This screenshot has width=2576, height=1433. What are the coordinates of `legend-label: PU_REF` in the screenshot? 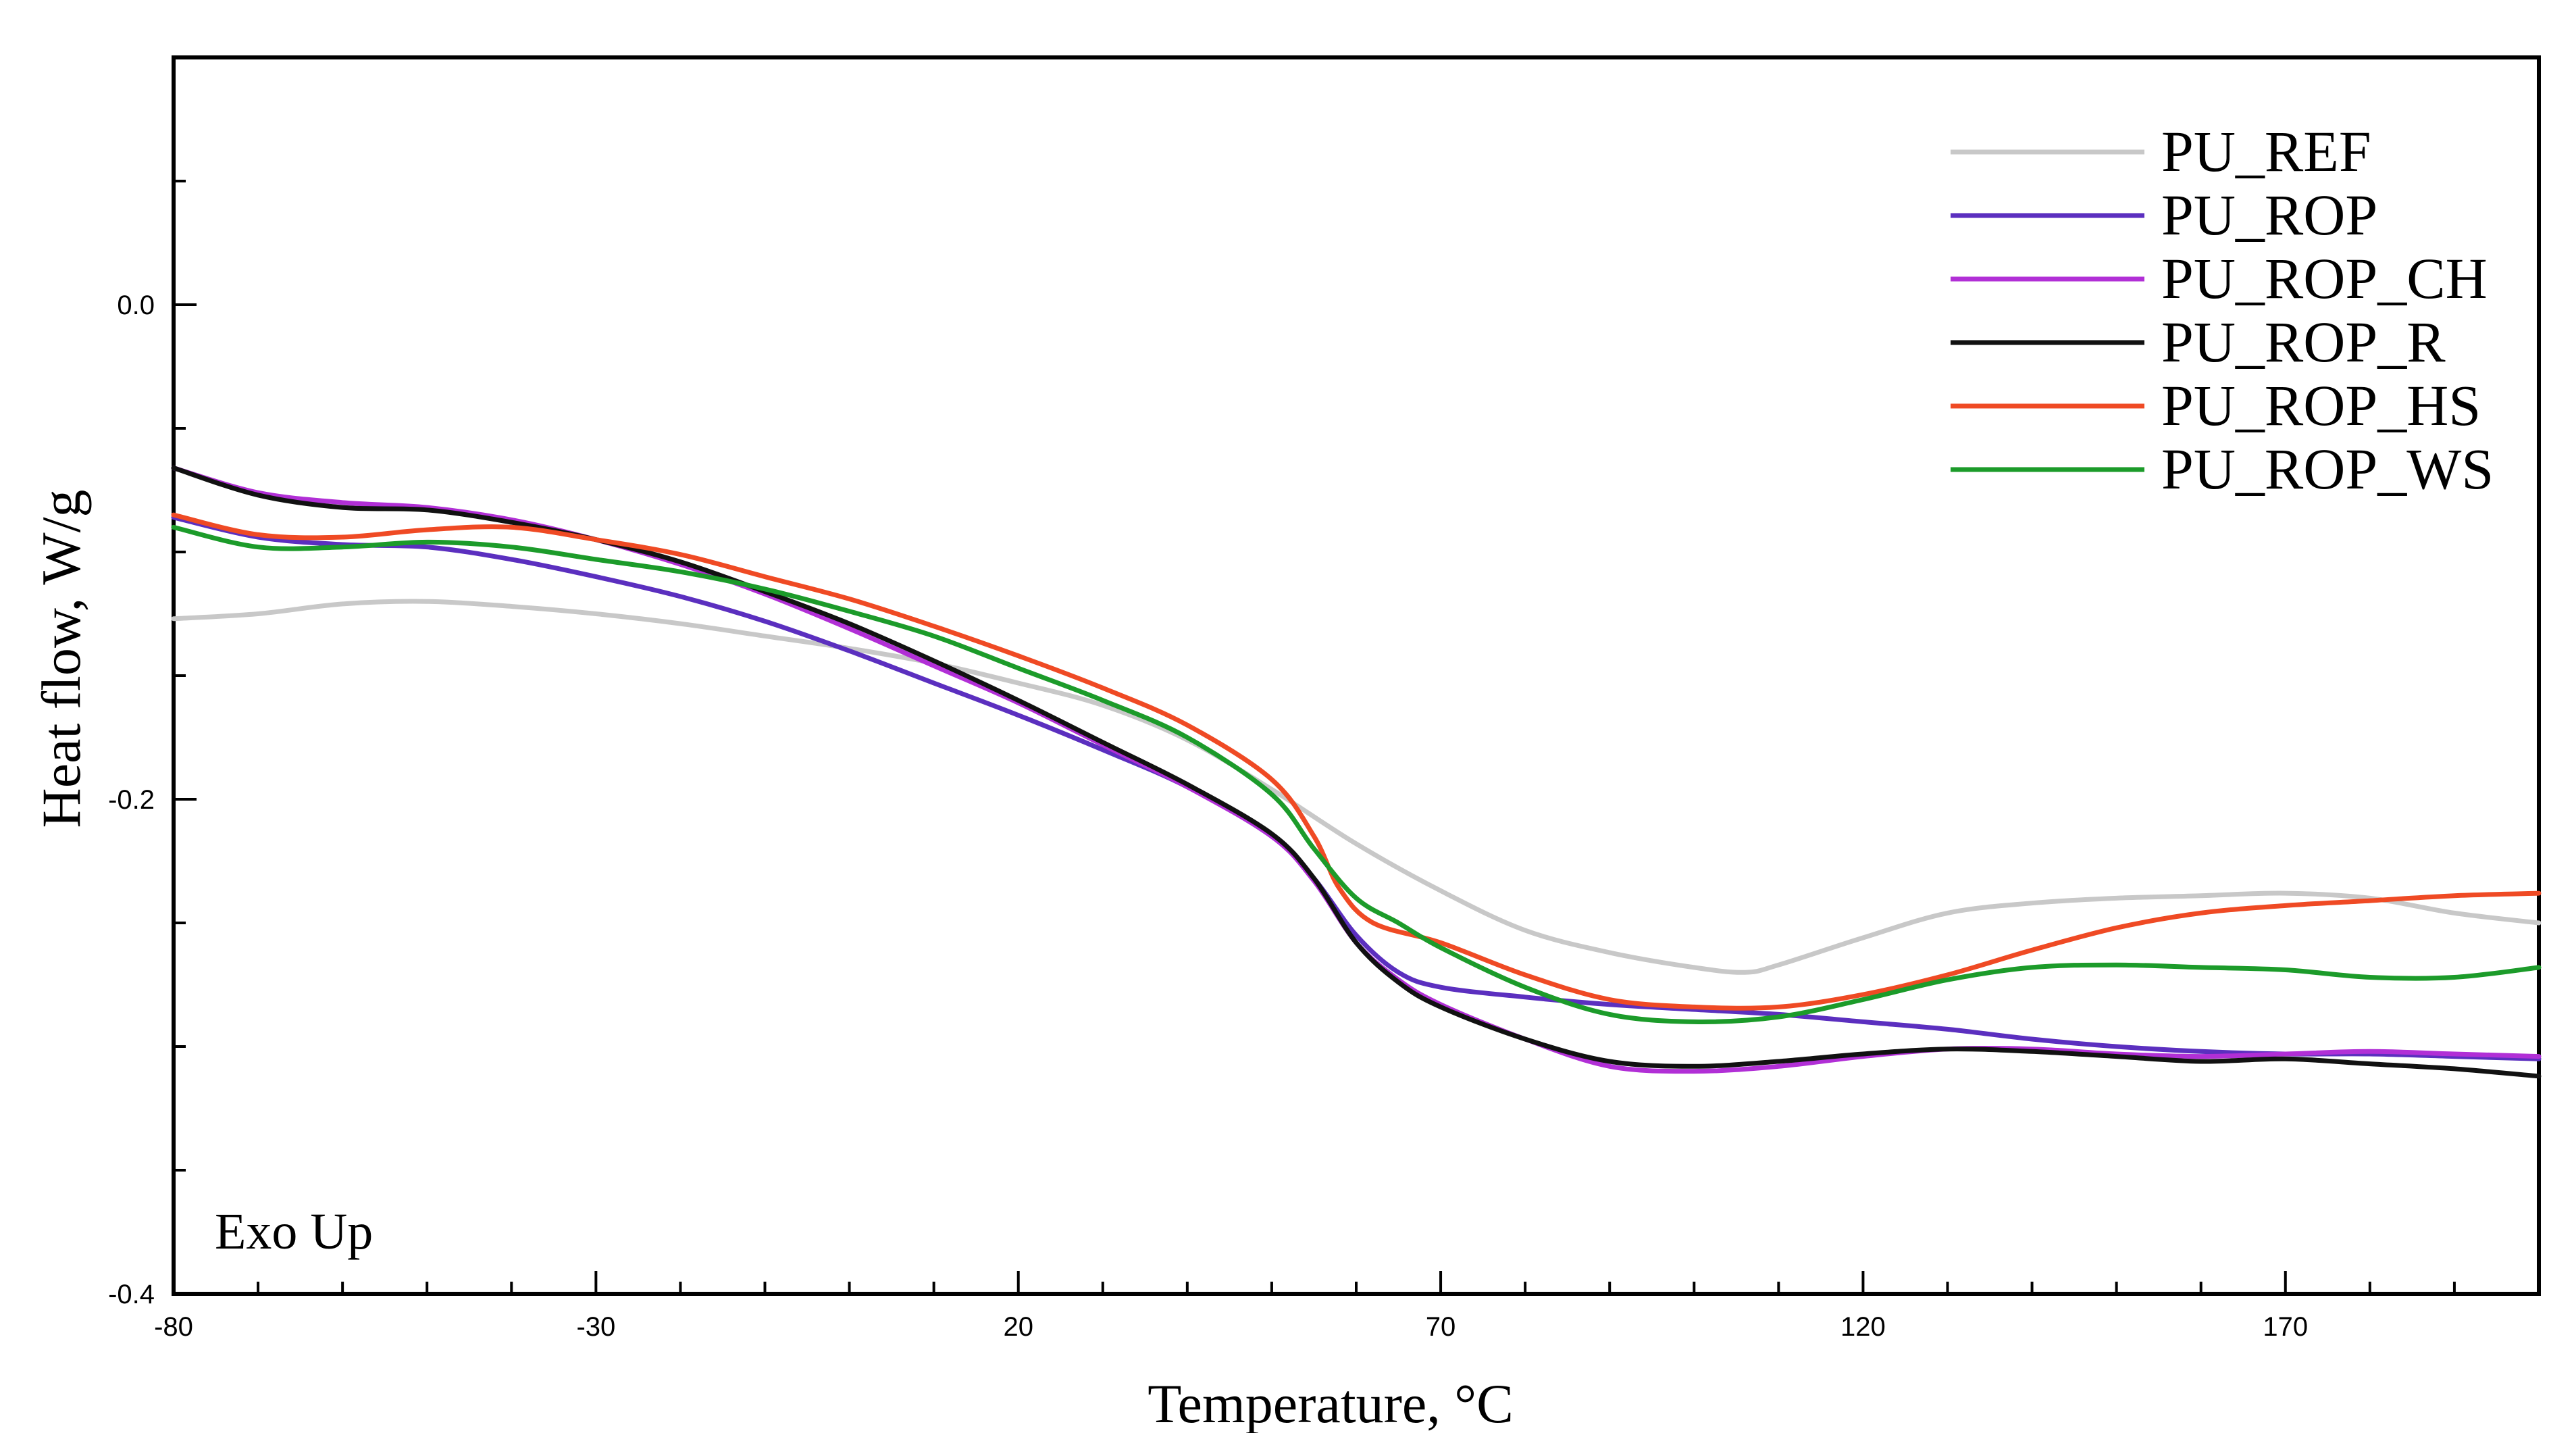 It's located at (2266, 151).